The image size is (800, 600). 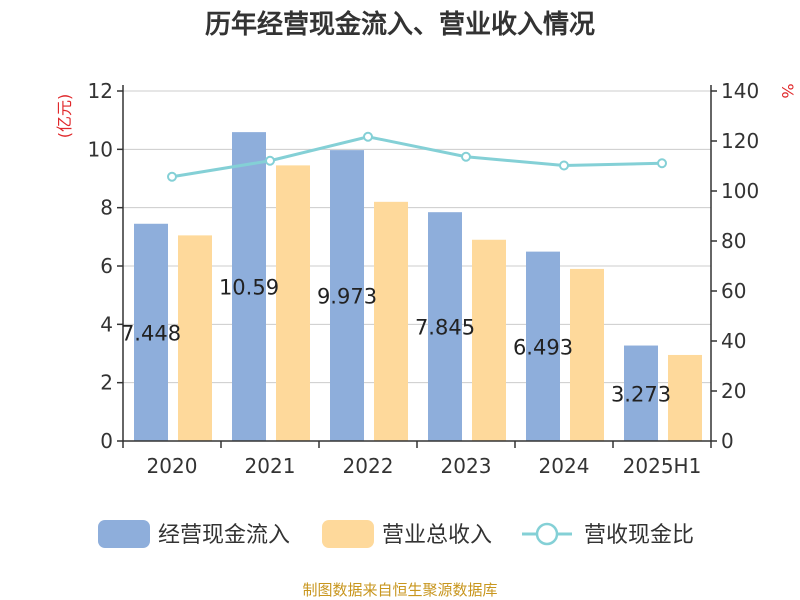 What do you see at coordinates (100, 91) in the screenshot?
I see `left-tick-label: 12` at bounding box center [100, 91].